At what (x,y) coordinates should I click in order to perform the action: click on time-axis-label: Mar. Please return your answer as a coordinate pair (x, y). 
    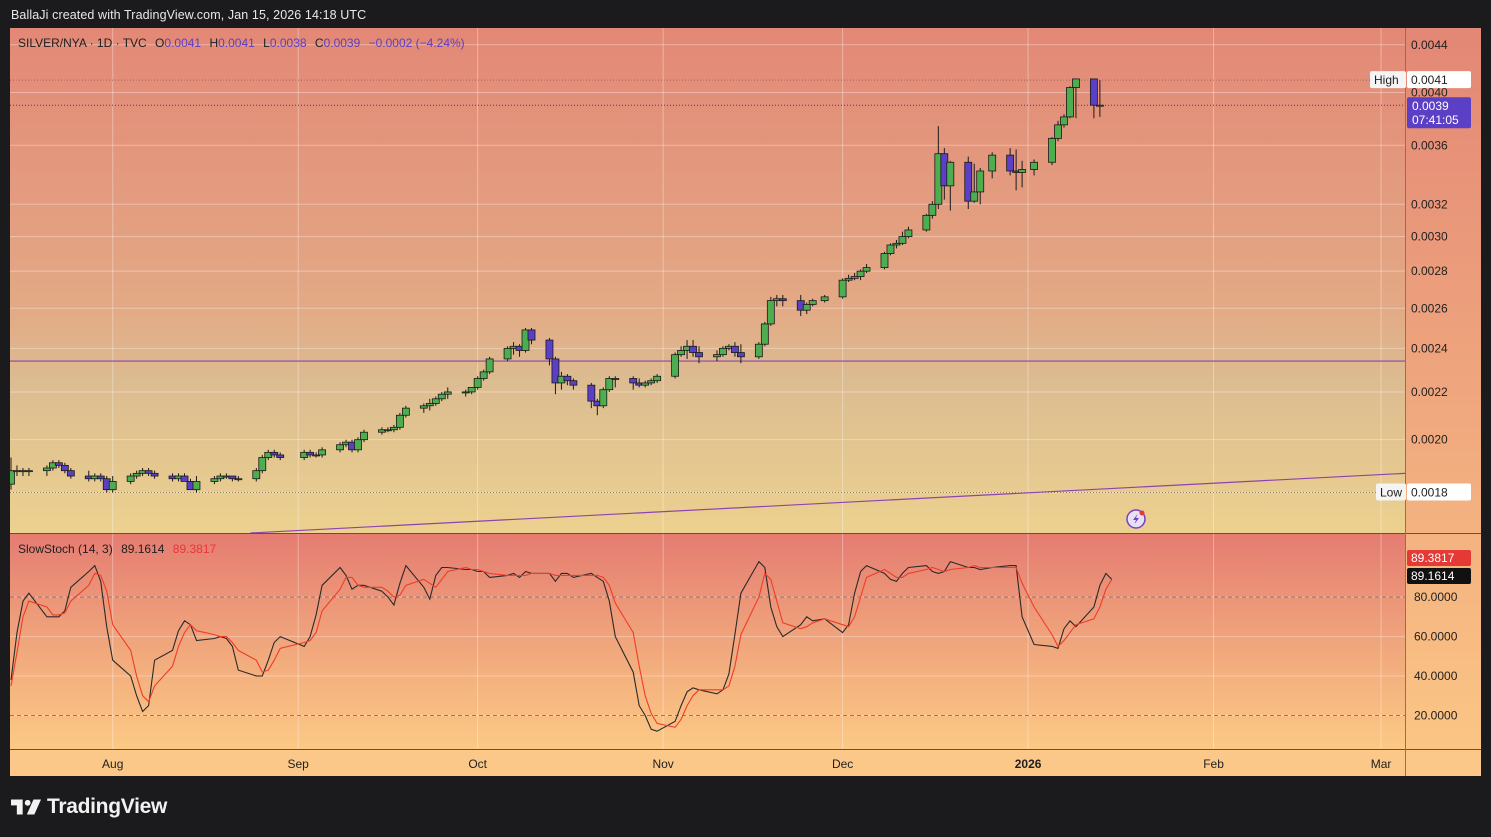
    Looking at the image, I should click on (1381, 764).